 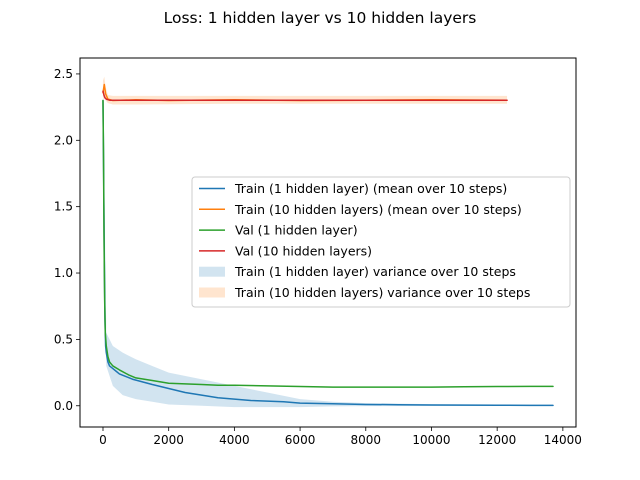 I want to click on y-tick-label: 0.5, so click(x=63, y=339).